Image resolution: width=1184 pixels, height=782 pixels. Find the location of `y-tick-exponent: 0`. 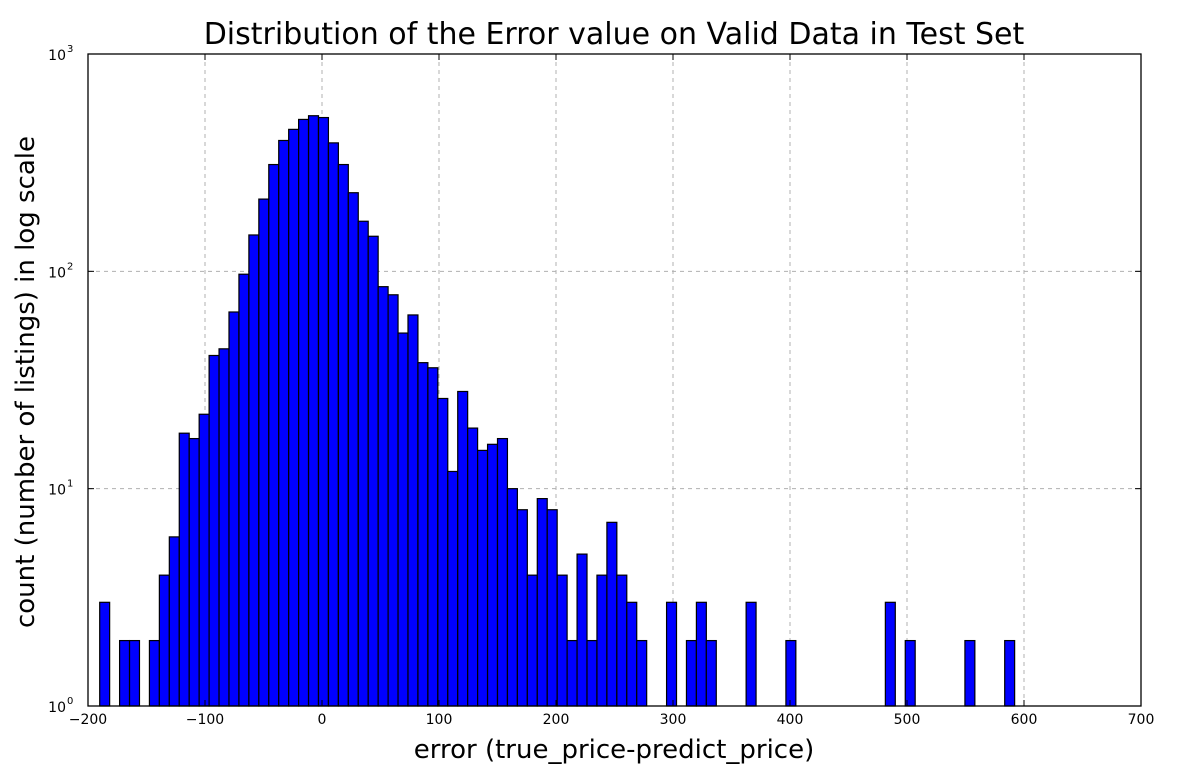

y-tick-exponent: 0 is located at coordinates (70, 701).